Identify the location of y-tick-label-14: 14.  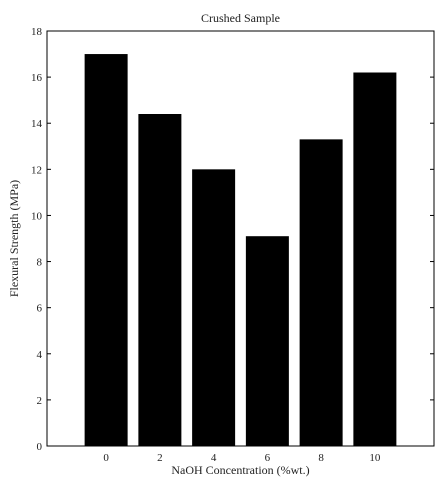
(37, 124).